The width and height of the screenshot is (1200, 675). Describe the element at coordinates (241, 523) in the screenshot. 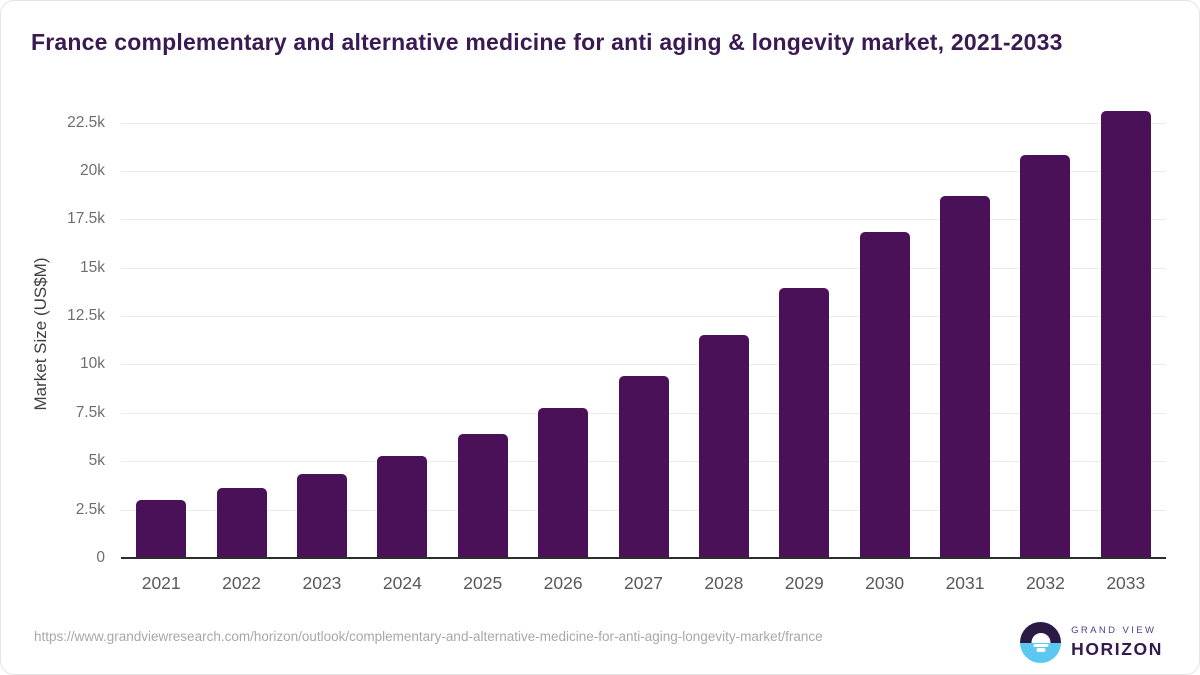

I see `bar-2022` at that location.